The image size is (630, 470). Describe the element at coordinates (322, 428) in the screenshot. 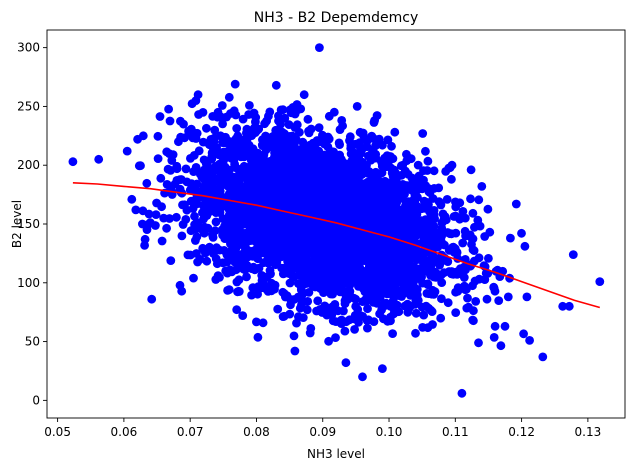

I see `x-axis-ticks: 0.05 0.06 0.07 0.08 0.09 0.10 0.11 0.12 0.13` at that location.